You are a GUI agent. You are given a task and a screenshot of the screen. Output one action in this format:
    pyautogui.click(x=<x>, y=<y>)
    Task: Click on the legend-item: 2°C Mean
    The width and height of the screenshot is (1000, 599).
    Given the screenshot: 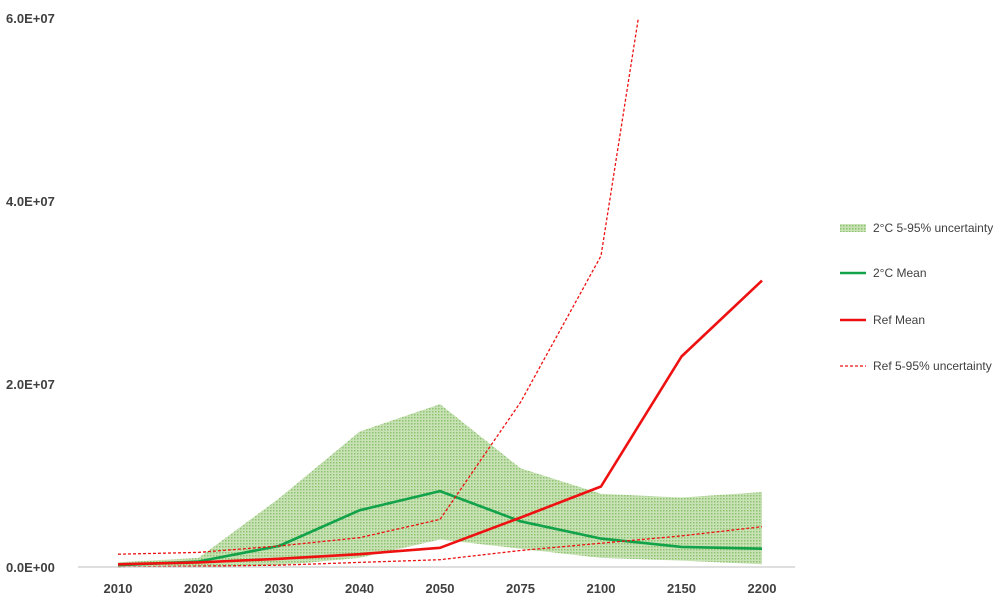 What is the action you would take?
    pyautogui.click(x=883, y=273)
    